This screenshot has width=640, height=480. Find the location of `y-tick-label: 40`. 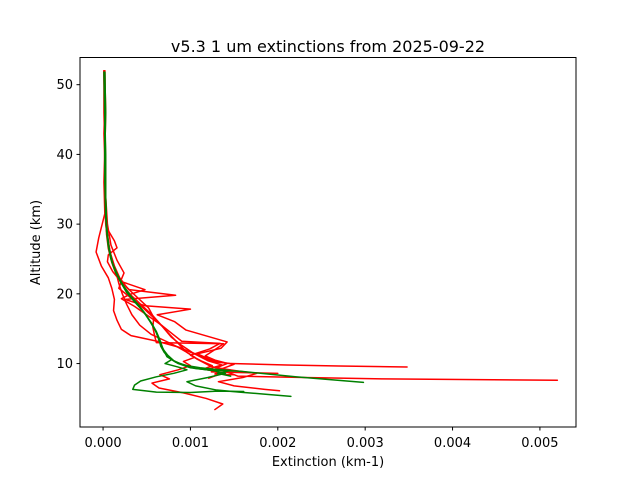

y-tick-label: 40 is located at coordinates (64, 155).